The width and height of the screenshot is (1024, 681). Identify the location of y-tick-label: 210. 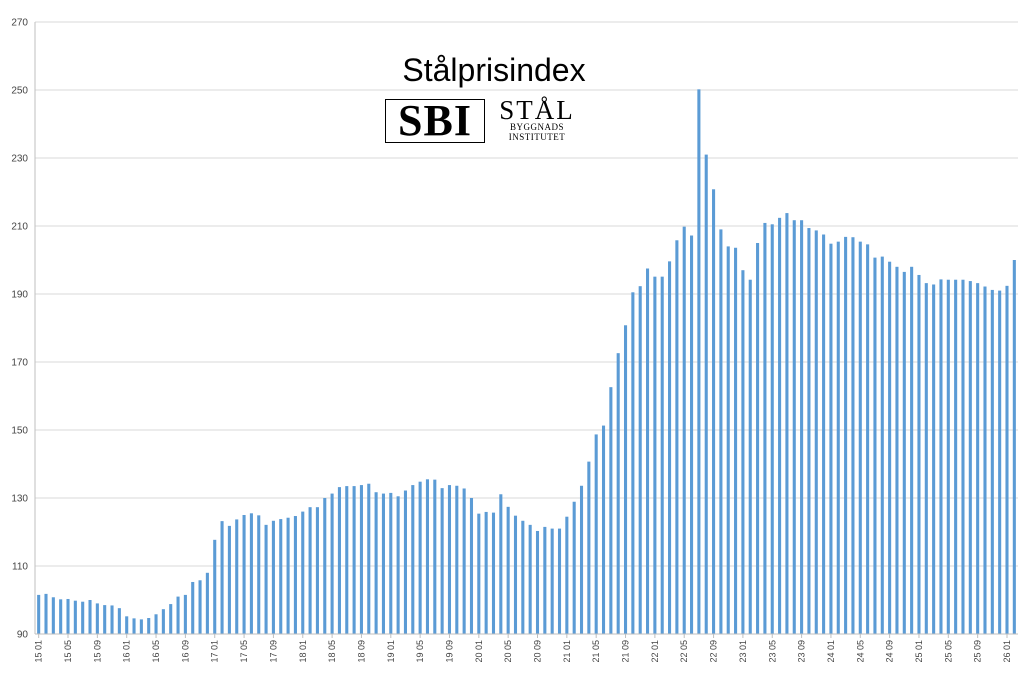
(19, 227).